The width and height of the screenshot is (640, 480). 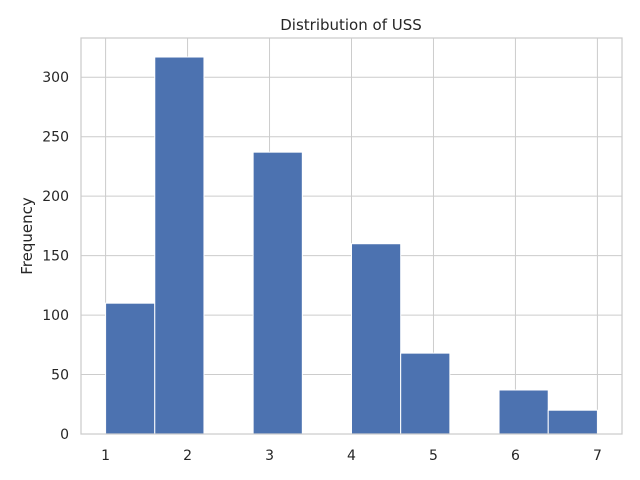 I want to click on x-tick-label: 7, so click(x=597, y=456).